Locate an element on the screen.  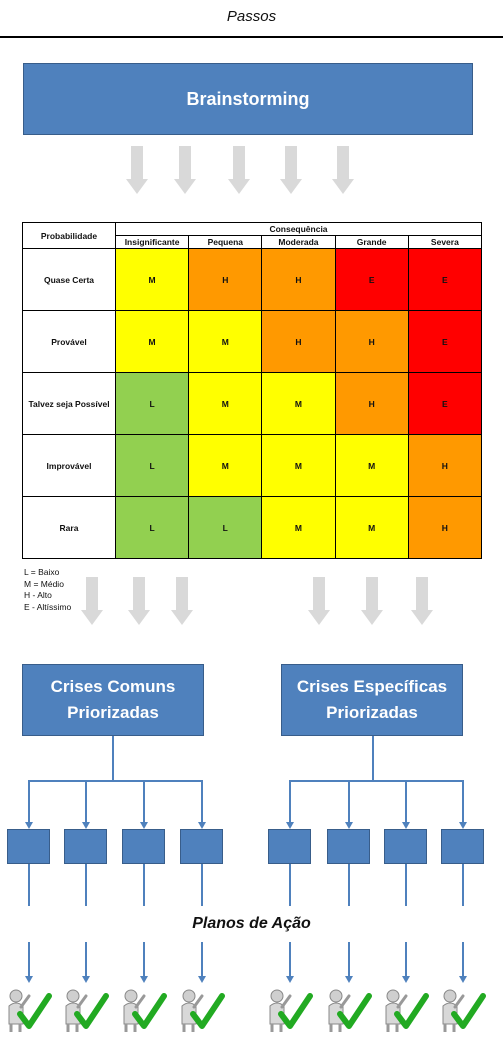
matrix-row: Quase Certa M H H E E is located at coordinates (252, 279).